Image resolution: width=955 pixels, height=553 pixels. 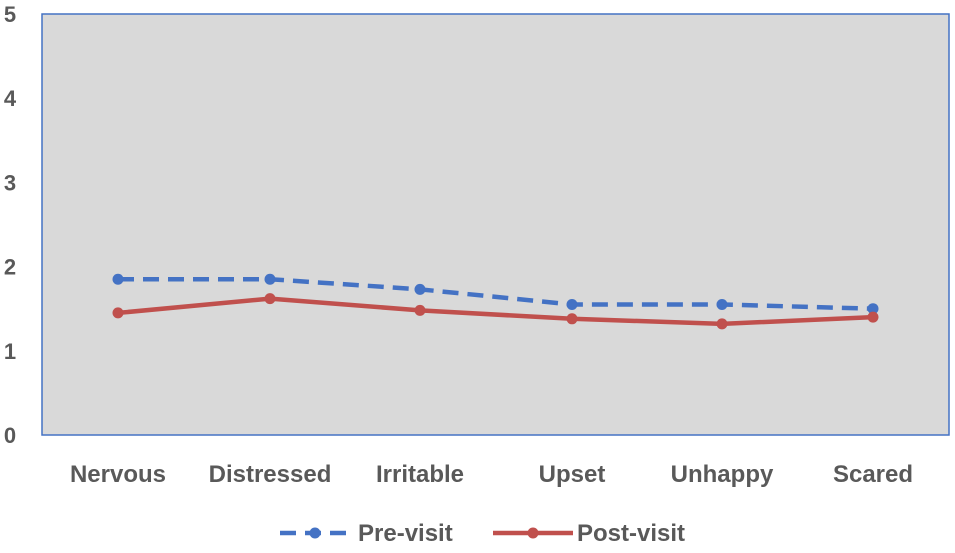 I want to click on y-tick-label: 4, so click(x=10, y=98).